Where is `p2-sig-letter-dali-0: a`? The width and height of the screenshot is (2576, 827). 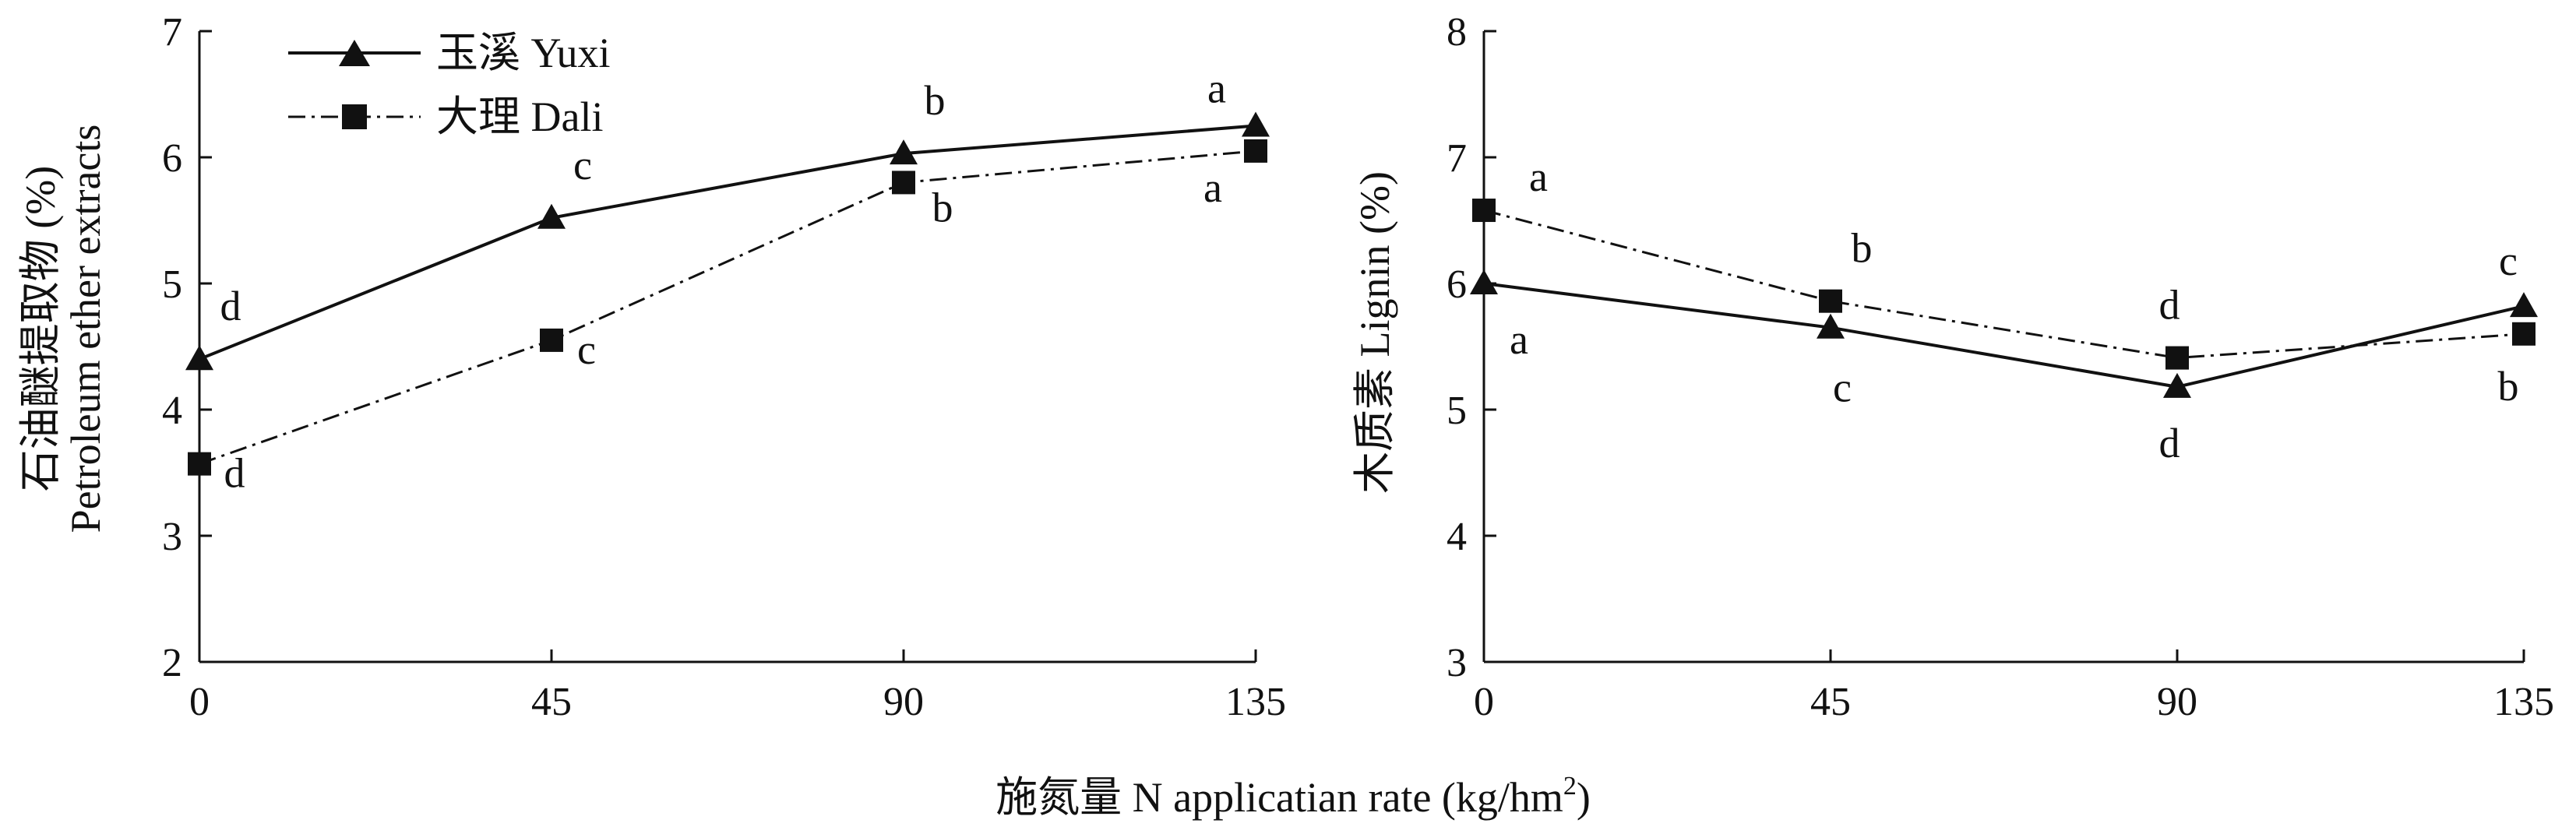 p2-sig-letter-dali-0: a is located at coordinates (1538, 177).